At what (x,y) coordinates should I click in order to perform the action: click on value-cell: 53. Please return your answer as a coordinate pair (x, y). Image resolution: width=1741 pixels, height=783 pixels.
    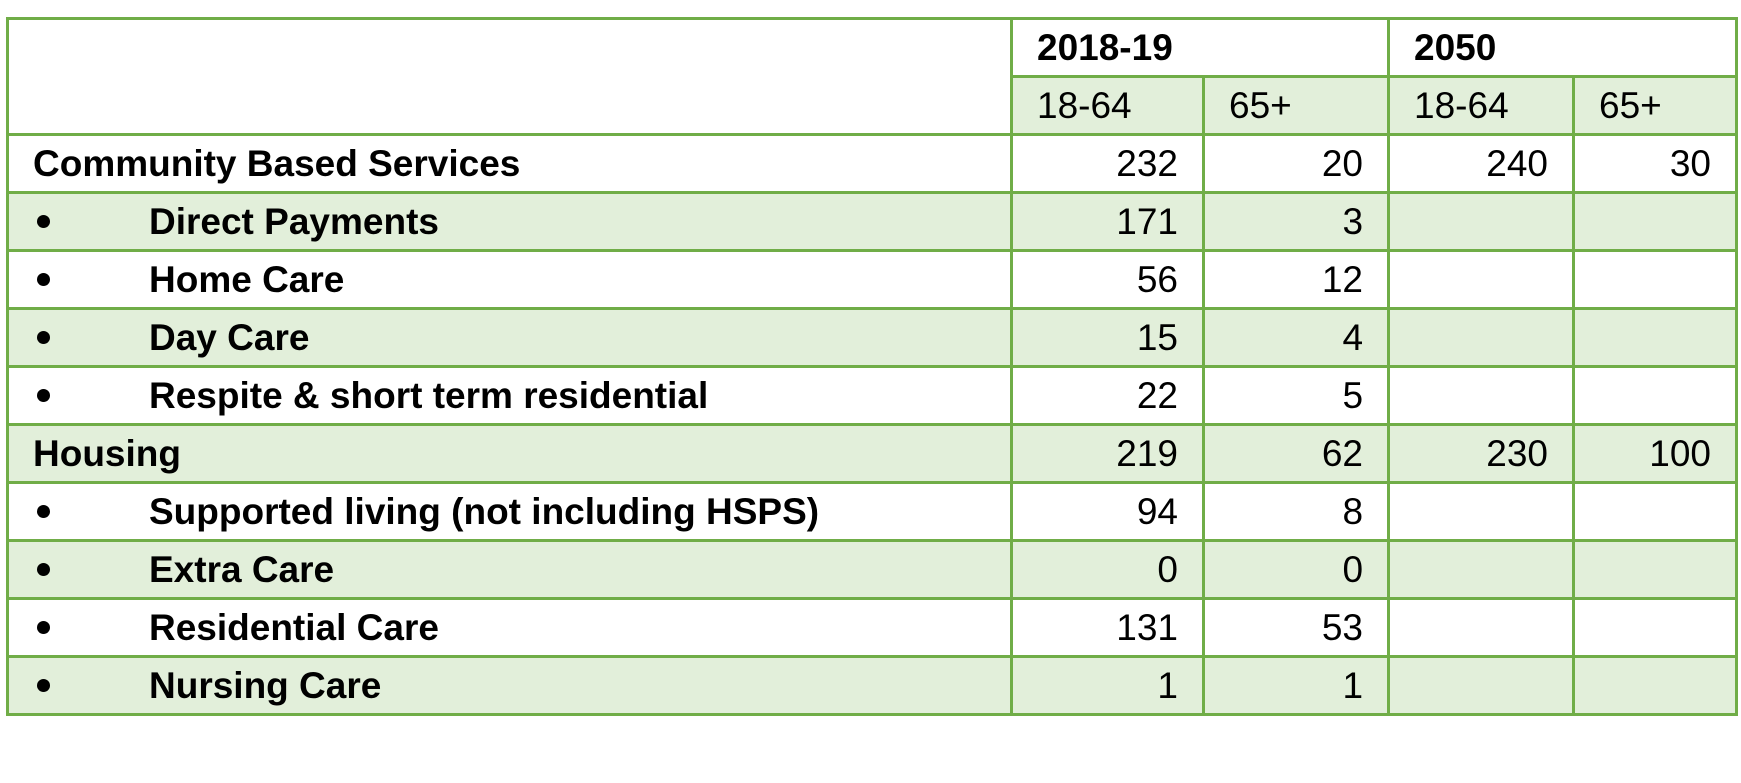
    Looking at the image, I should click on (1296, 627).